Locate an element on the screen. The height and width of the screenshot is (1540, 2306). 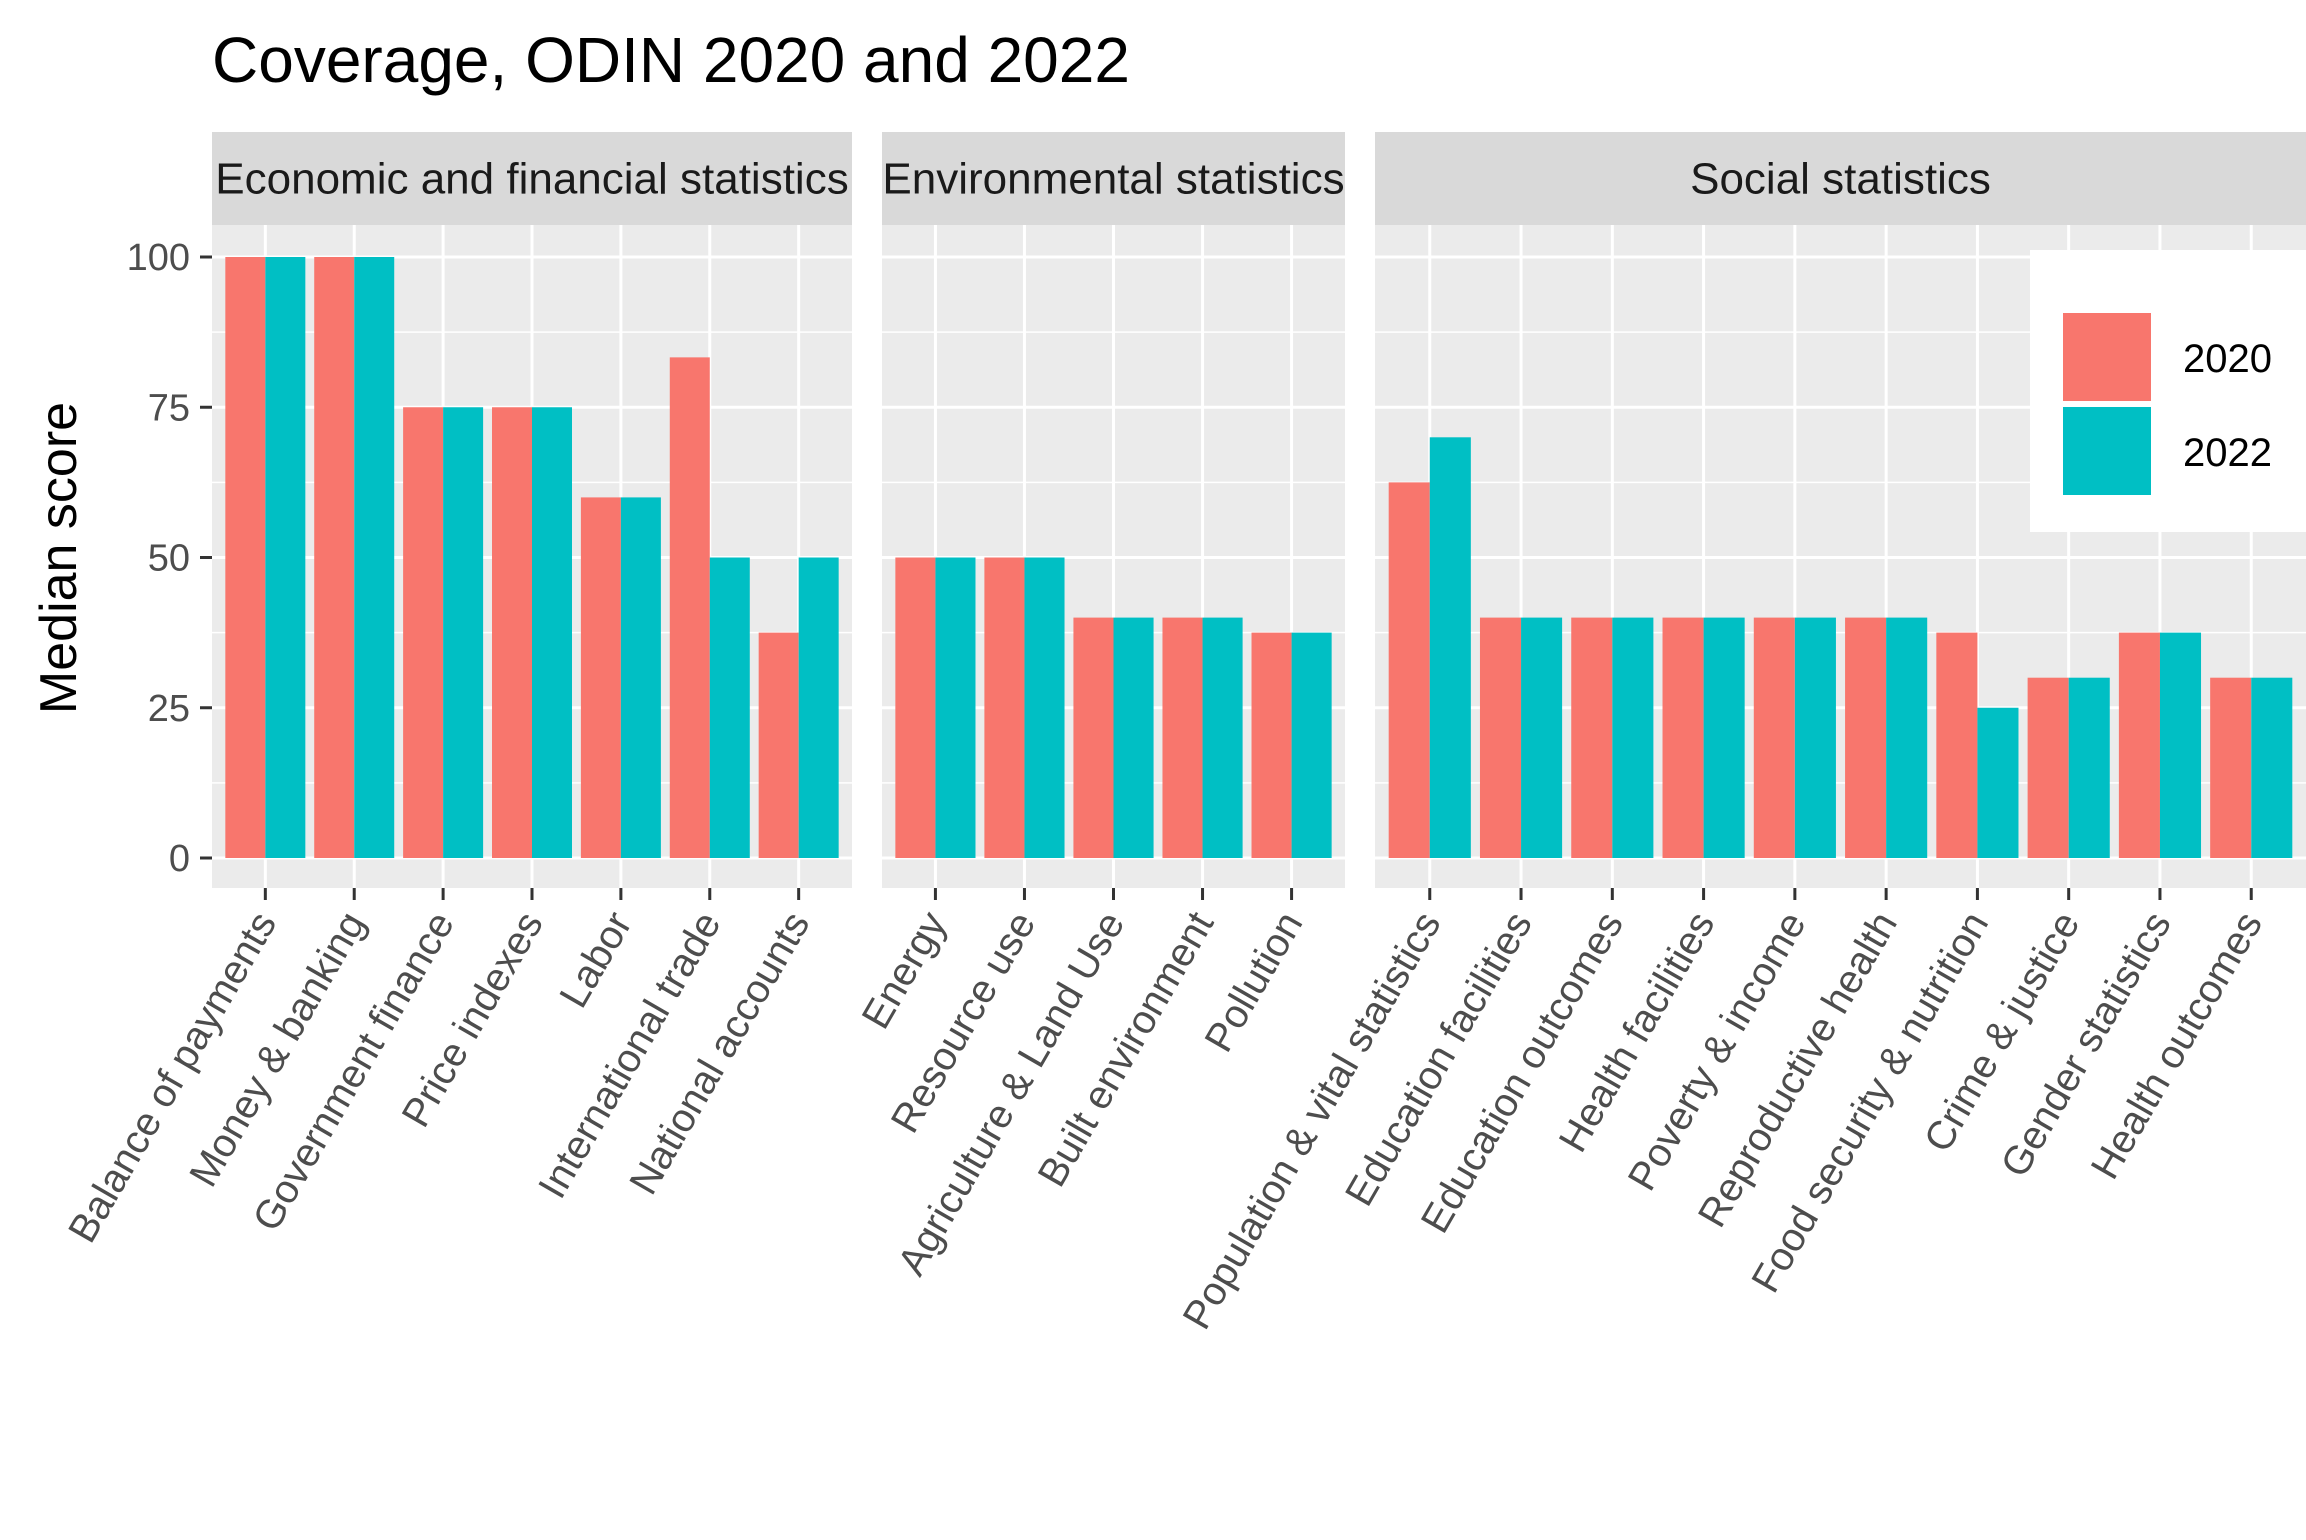
x-tick-label: Health outcomes is located at coordinates (2177, 1046).